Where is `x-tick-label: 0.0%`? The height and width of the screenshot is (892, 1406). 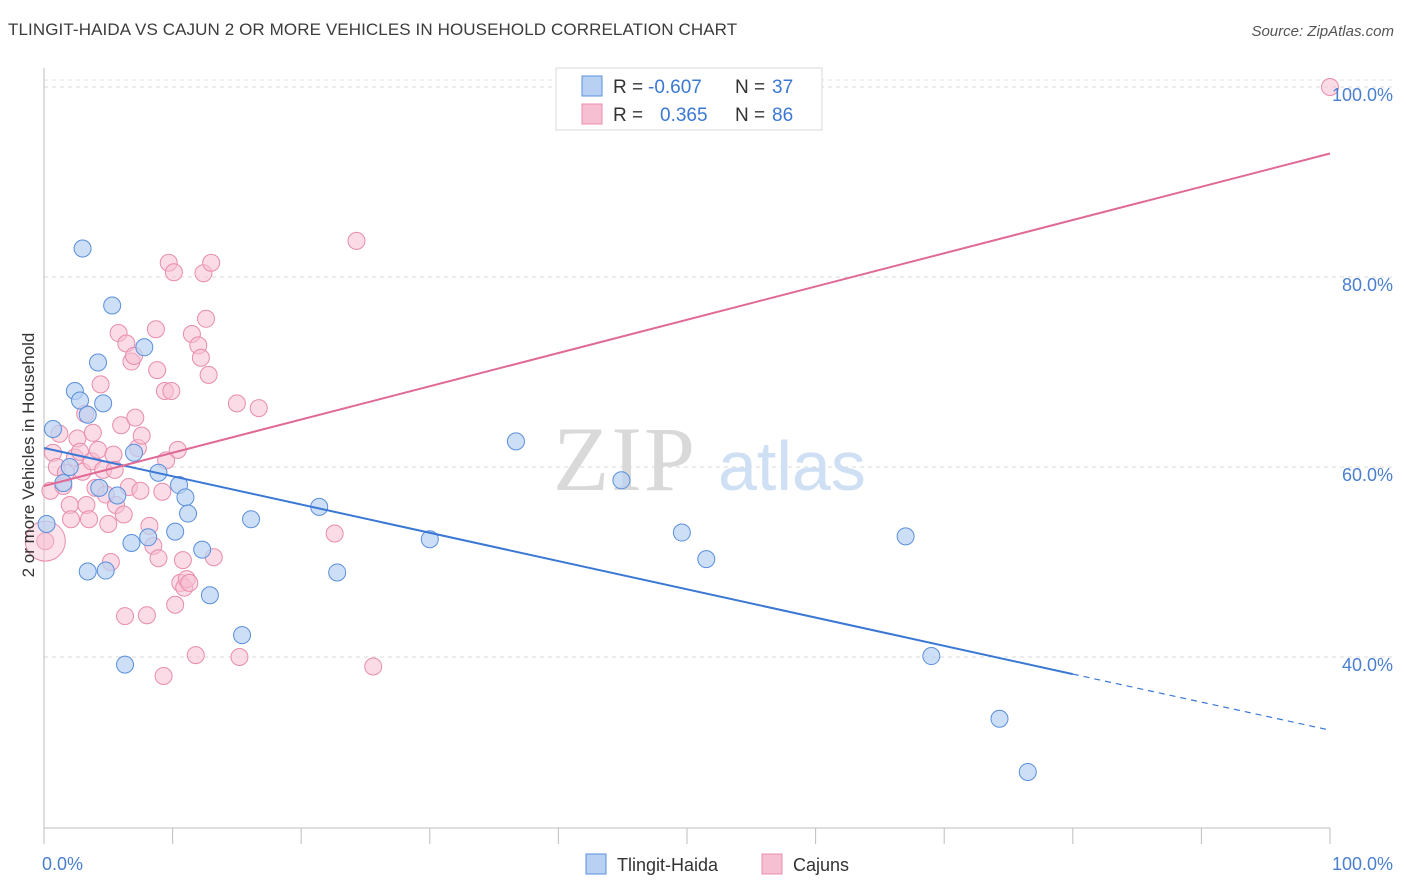 x-tick-label: 0.0% is located at coordinates (62, 864).